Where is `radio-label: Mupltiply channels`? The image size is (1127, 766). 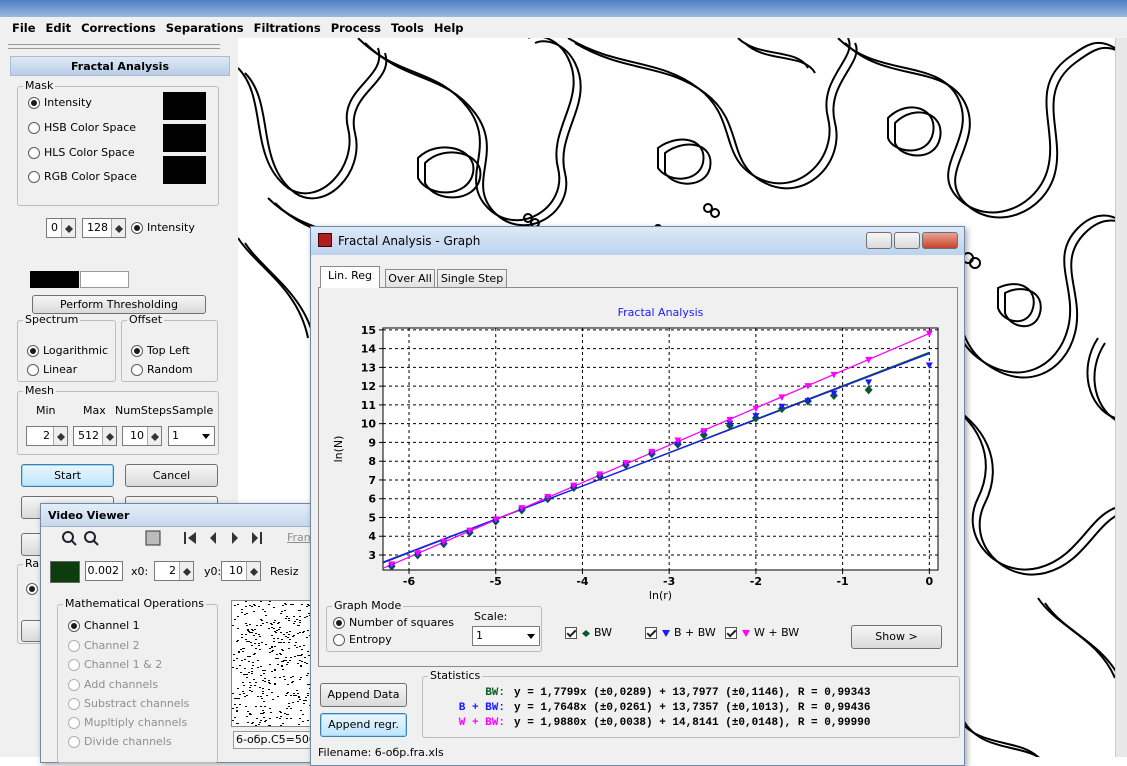
radio-label: Mupltiply channels is located at coordinates (136, 722).